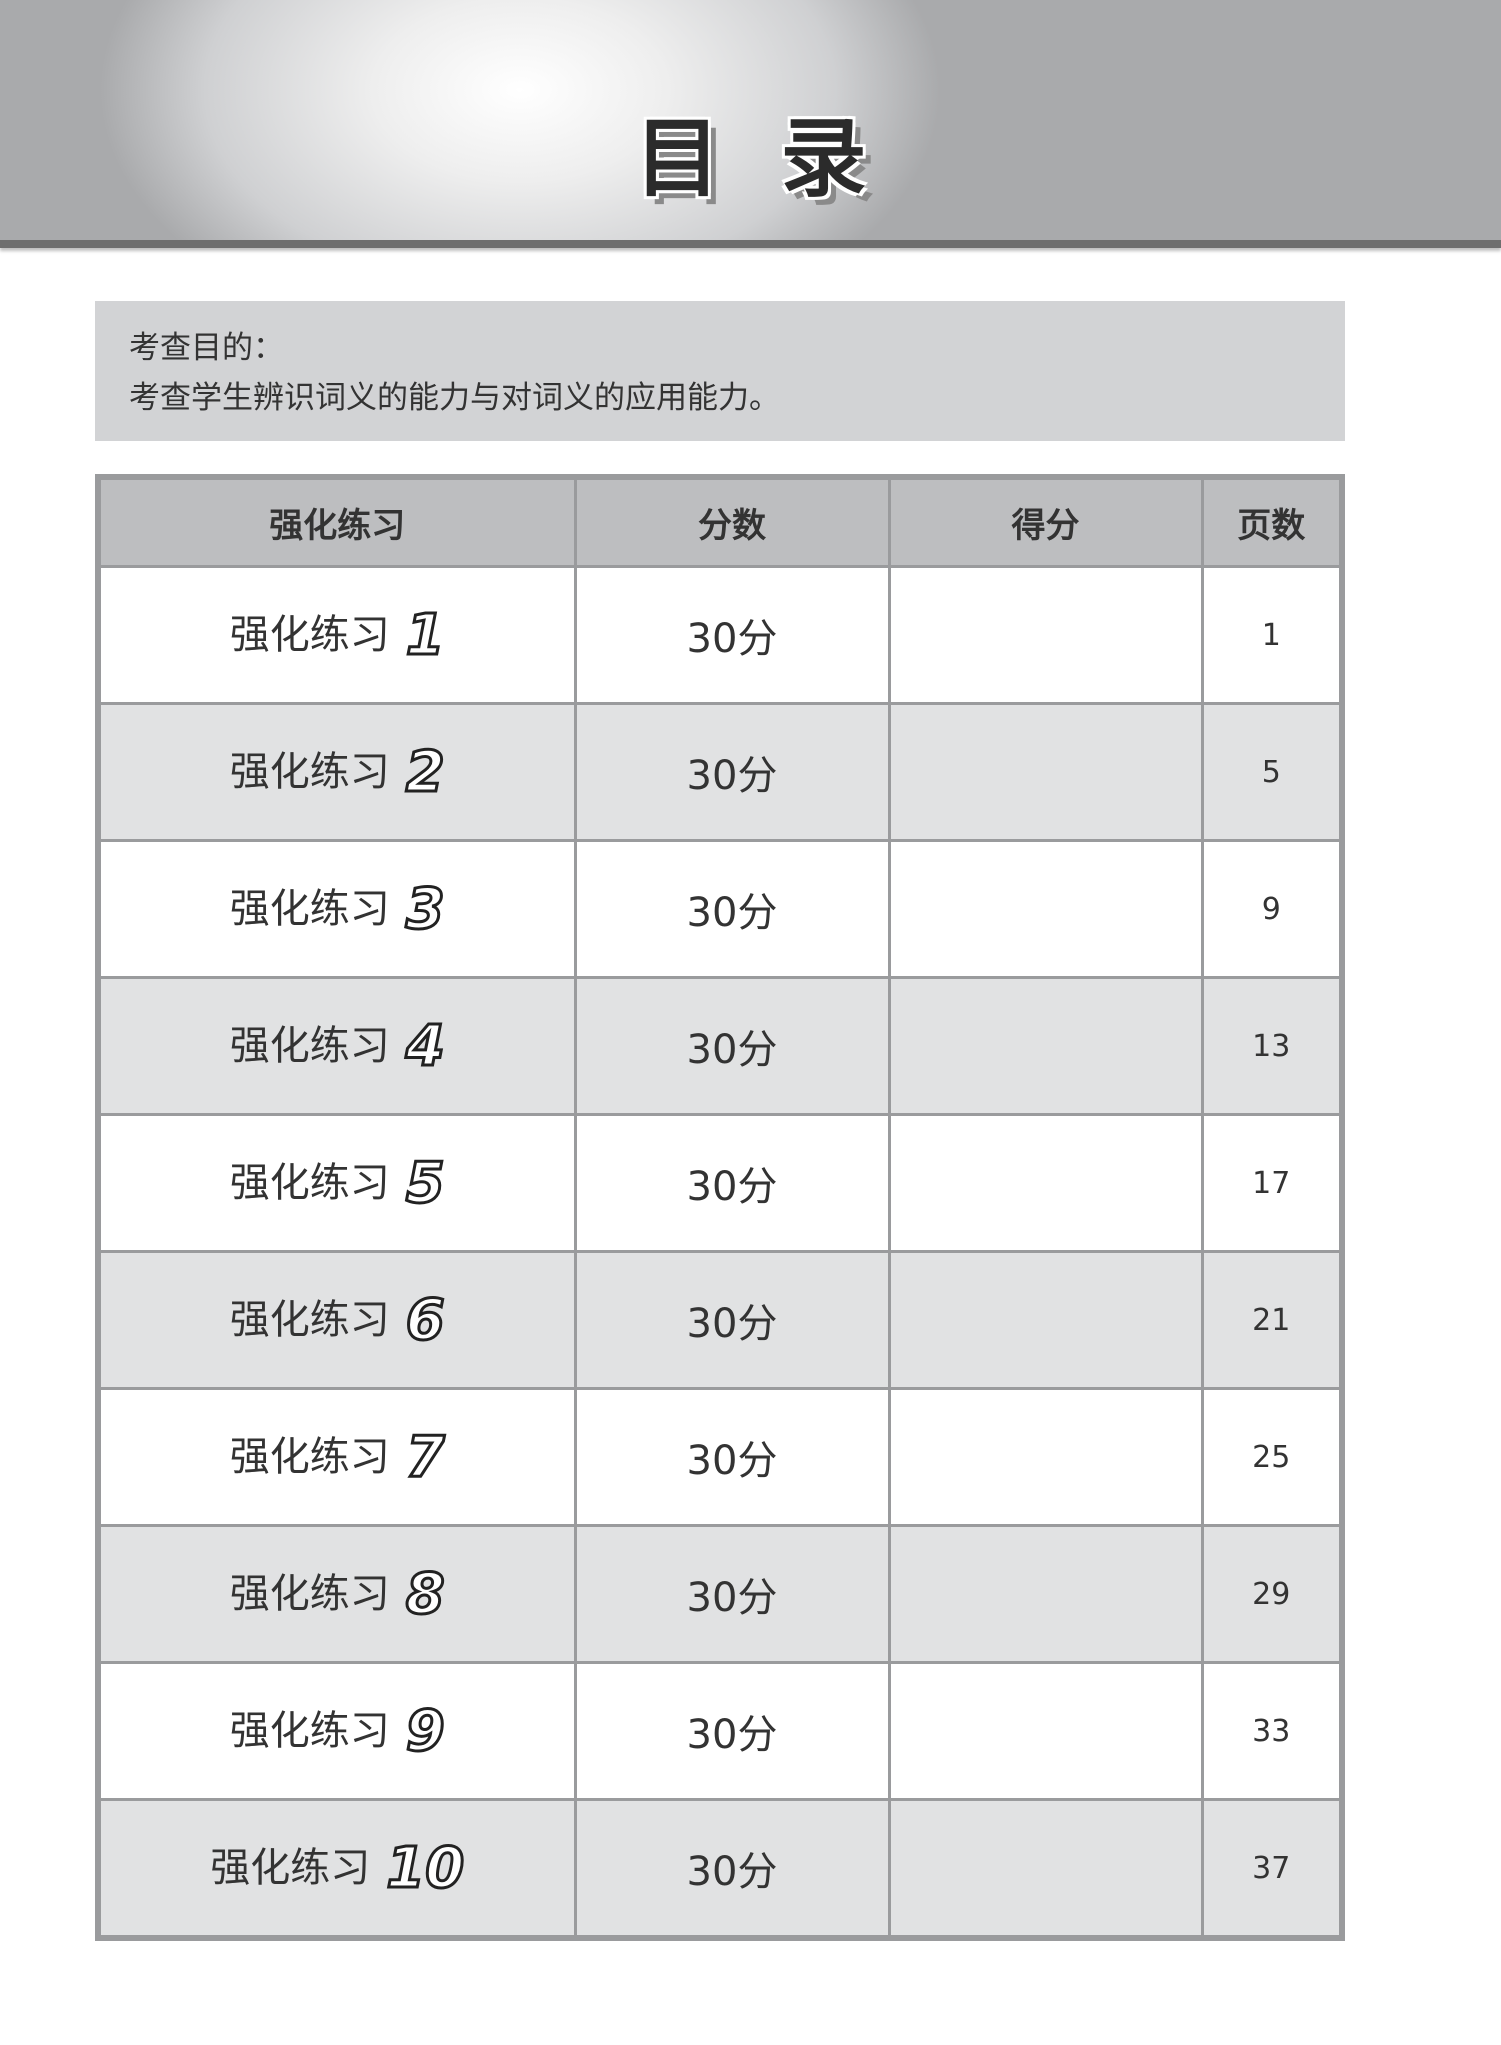  I want to click on exercise-cell: 强化练习 9, so click(336, 1731).